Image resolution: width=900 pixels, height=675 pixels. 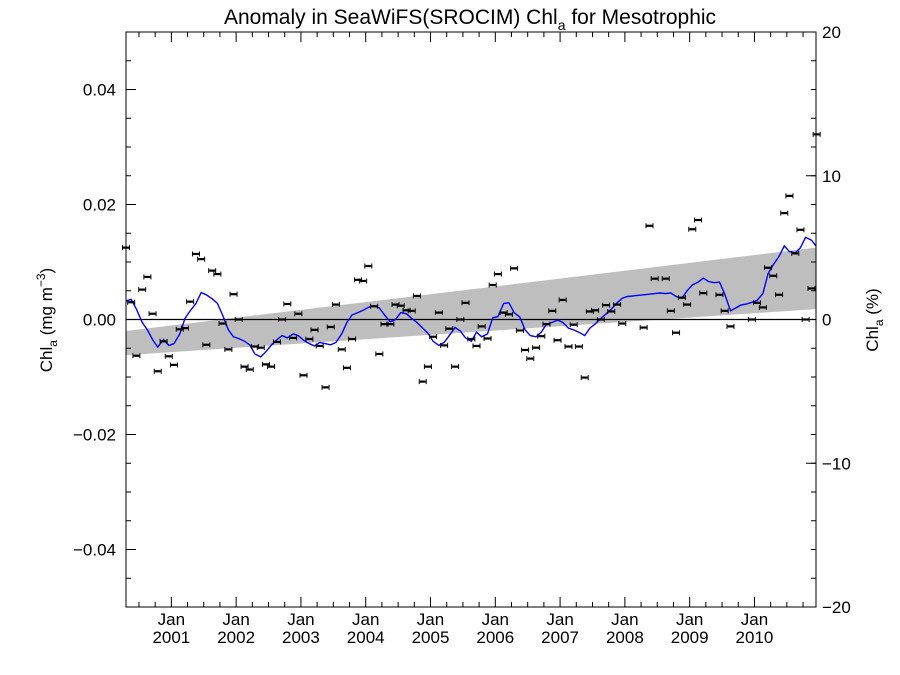 I want to click on x-tick-year-label: 2005, so click(x=431, y=637).